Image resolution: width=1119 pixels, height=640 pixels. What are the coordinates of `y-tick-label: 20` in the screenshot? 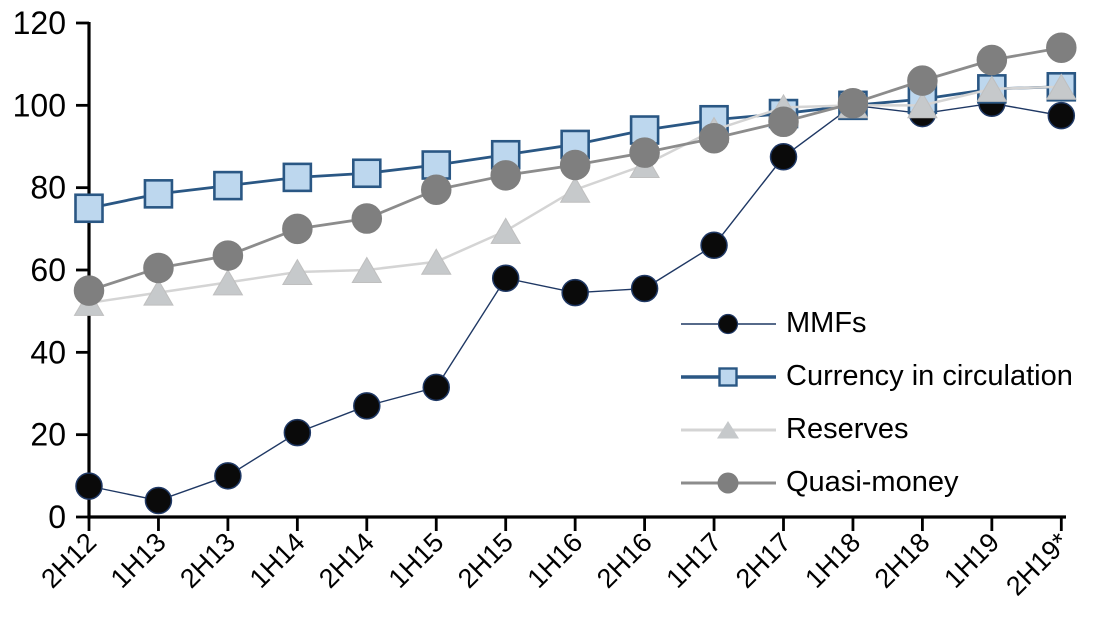 It's located at (48, 435).